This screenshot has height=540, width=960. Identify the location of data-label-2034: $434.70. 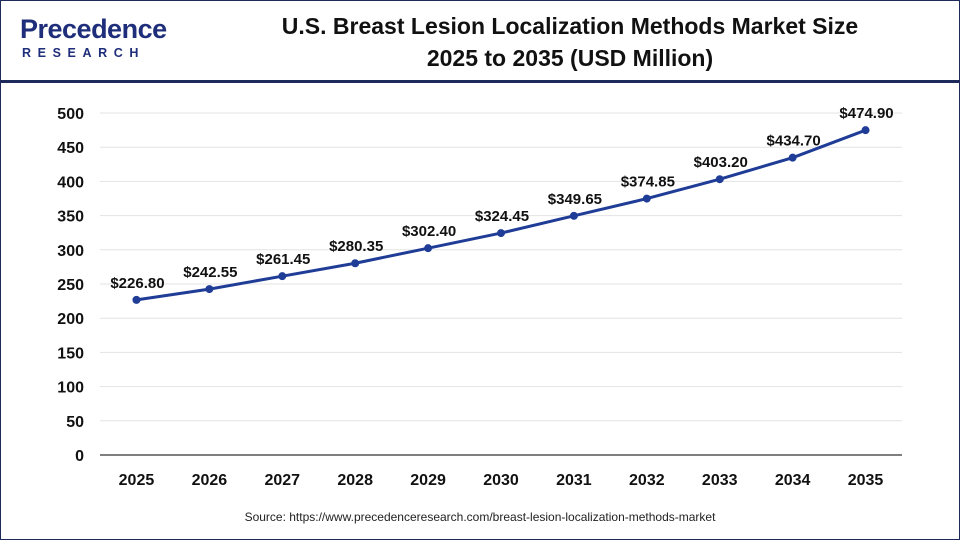
(794, 141).